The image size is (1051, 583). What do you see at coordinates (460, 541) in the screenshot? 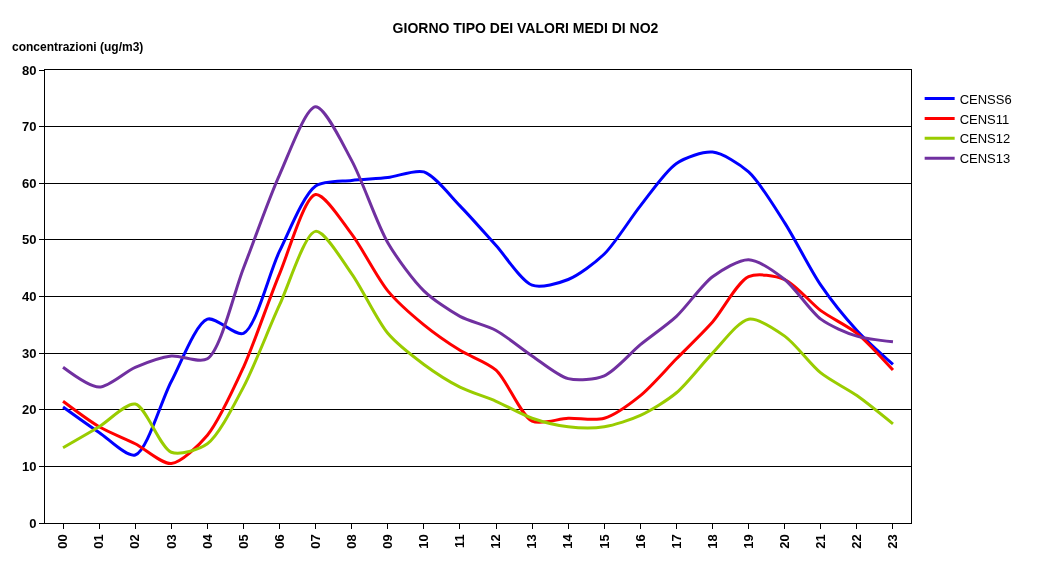
I see `x-tick-label: 11` at bounding box center [460, 541].